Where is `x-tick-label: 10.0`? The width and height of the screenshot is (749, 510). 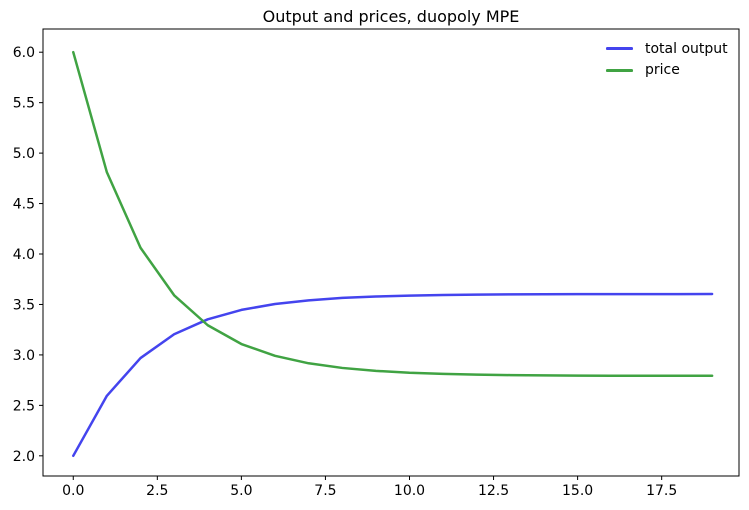 x-tick-label: 10.0 is located at coordinates (409, 491).